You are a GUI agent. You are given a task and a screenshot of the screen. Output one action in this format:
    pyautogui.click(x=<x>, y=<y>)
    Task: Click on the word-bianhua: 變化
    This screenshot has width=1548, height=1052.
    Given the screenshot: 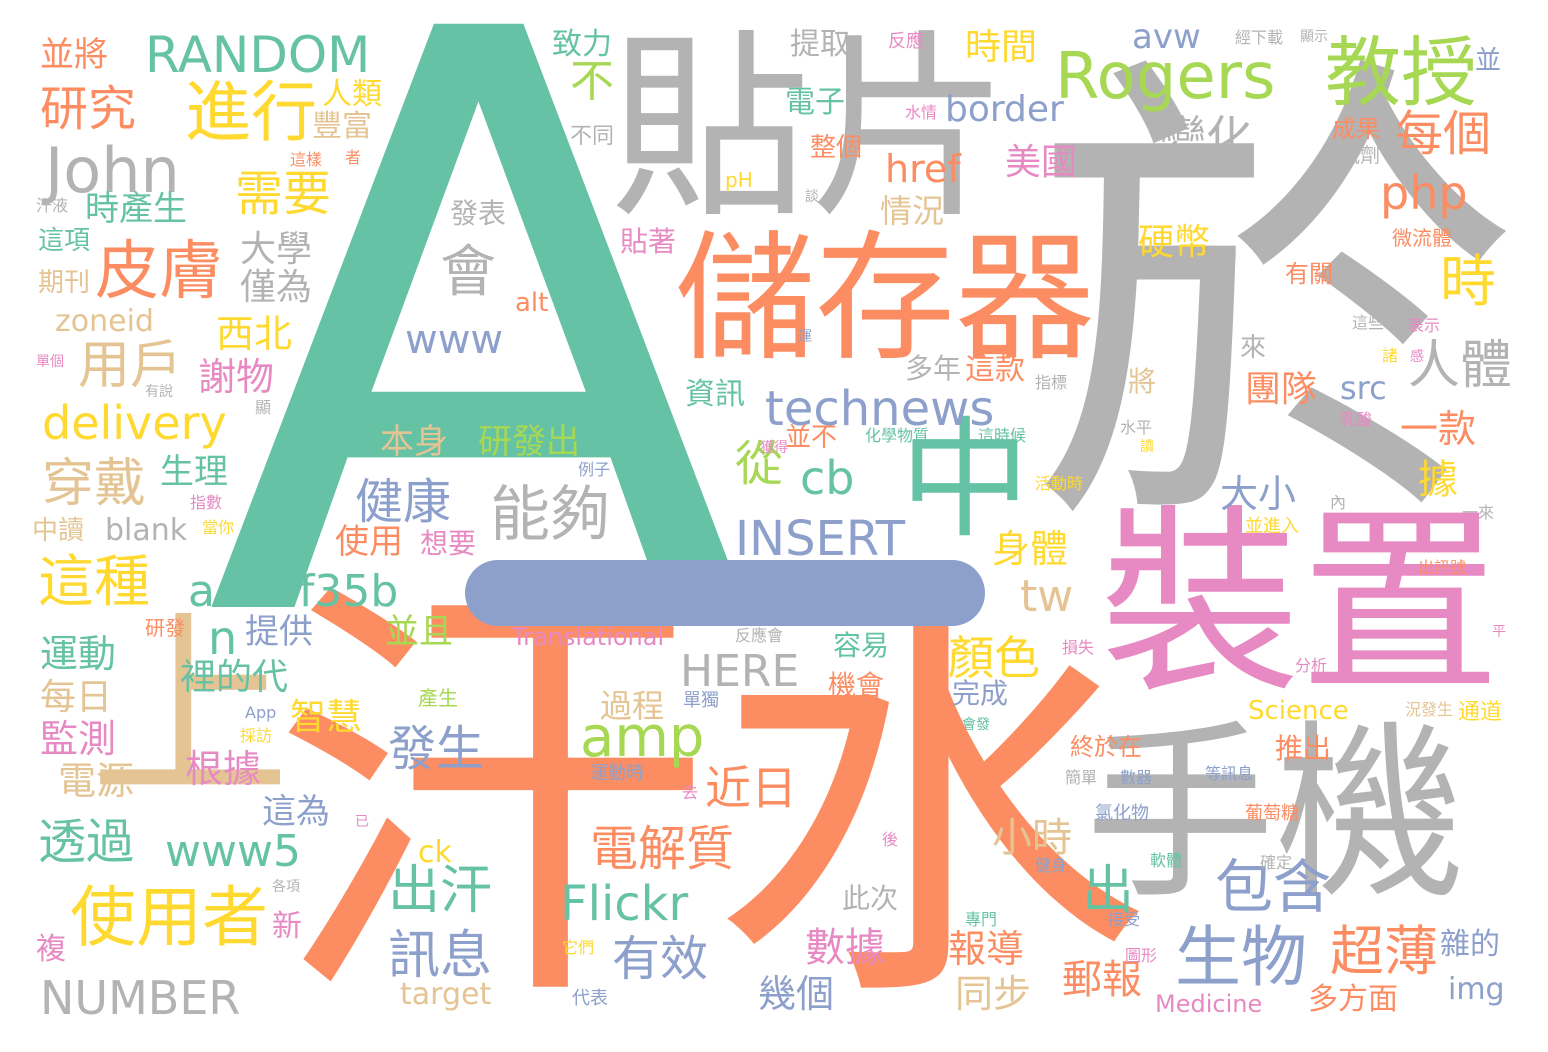 What is the action you would take?
    pyautogui.click(x=1206, y=138)
    